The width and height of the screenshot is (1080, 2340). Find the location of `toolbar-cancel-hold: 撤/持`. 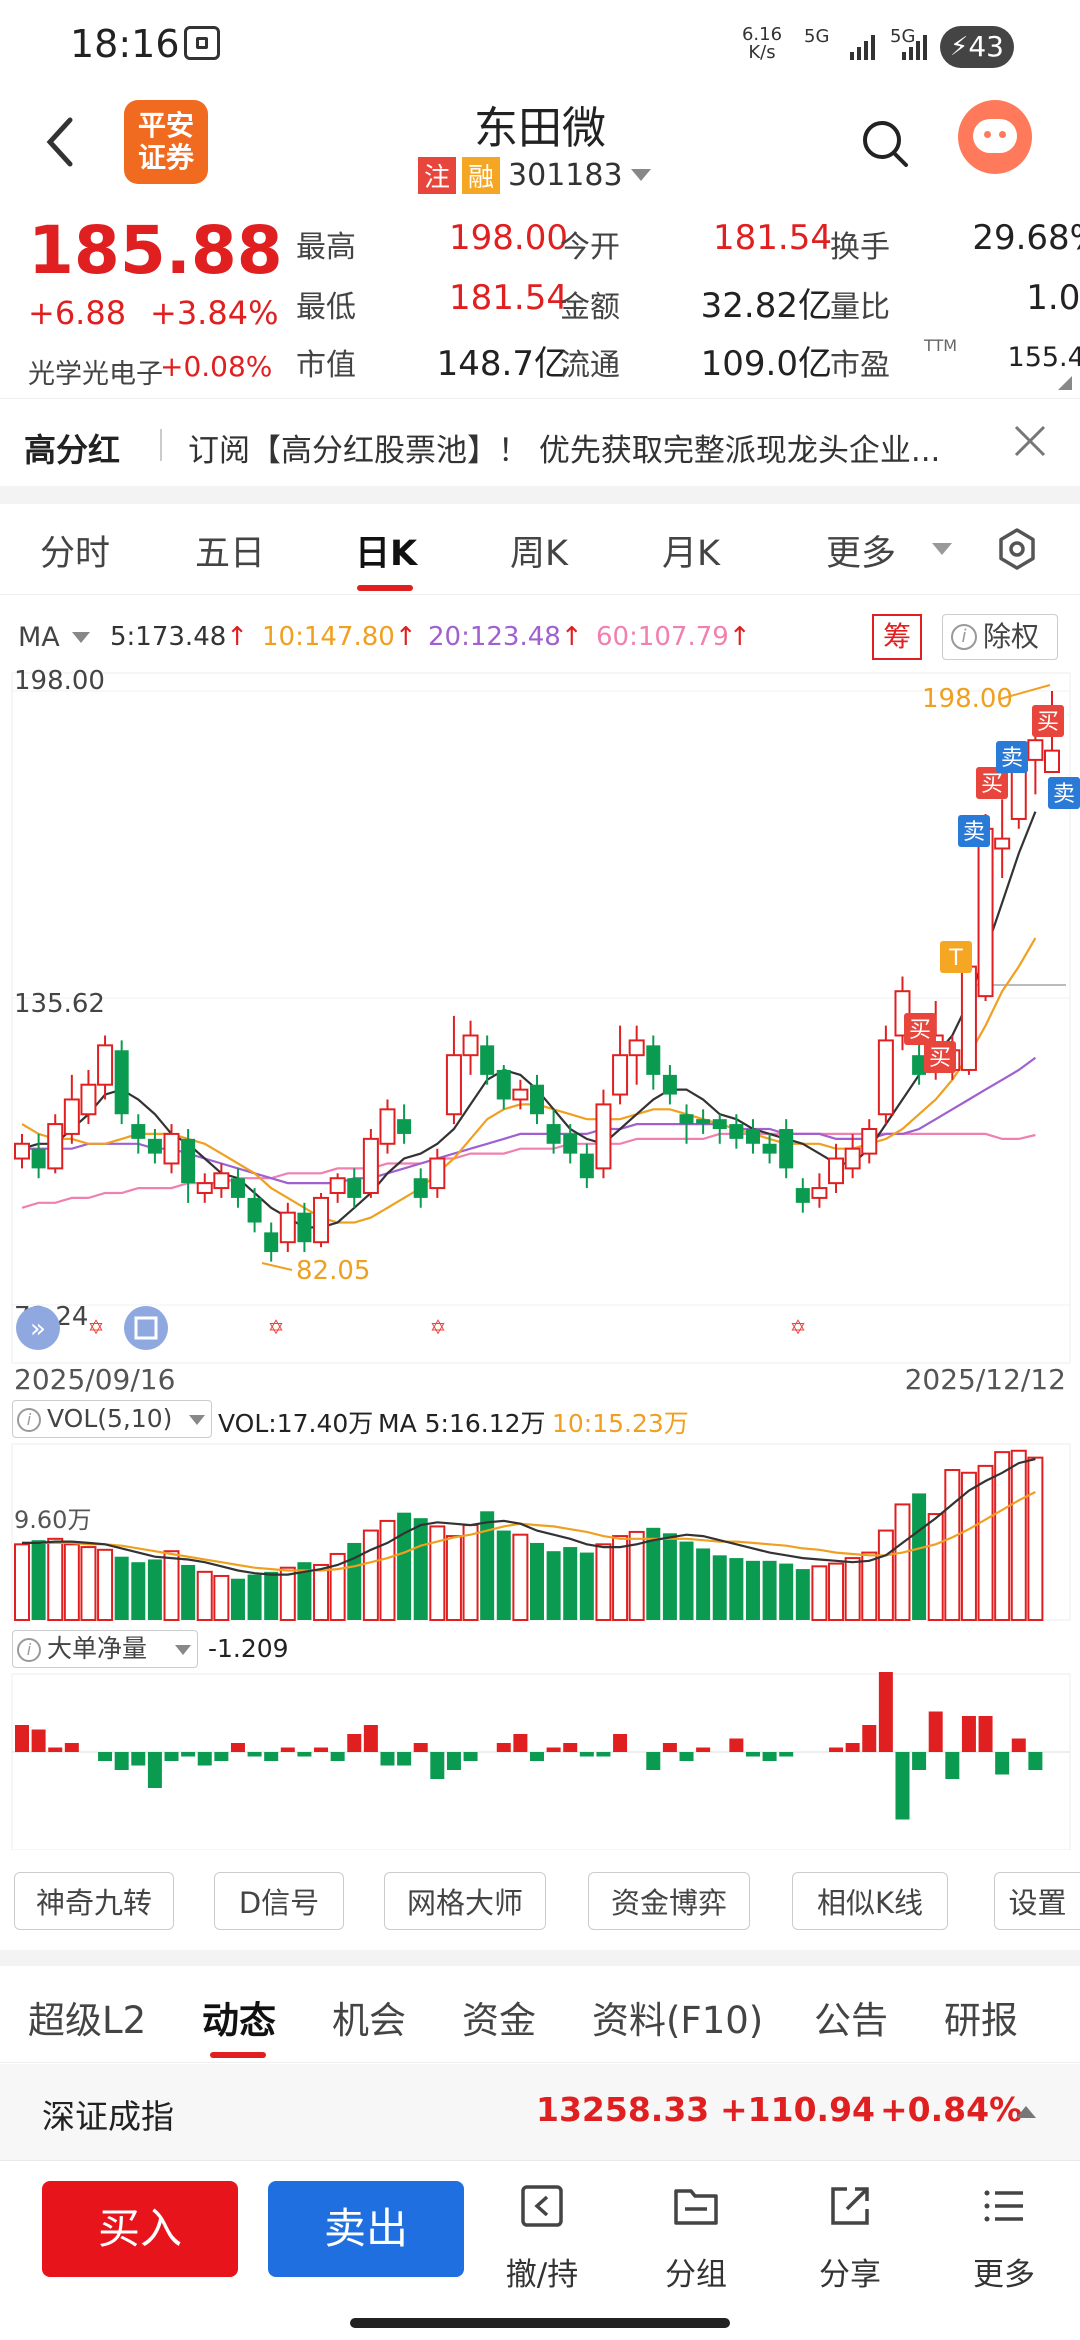

toolbar-cancel-hold: 撤/持 is located at coordinates (542, 2237).